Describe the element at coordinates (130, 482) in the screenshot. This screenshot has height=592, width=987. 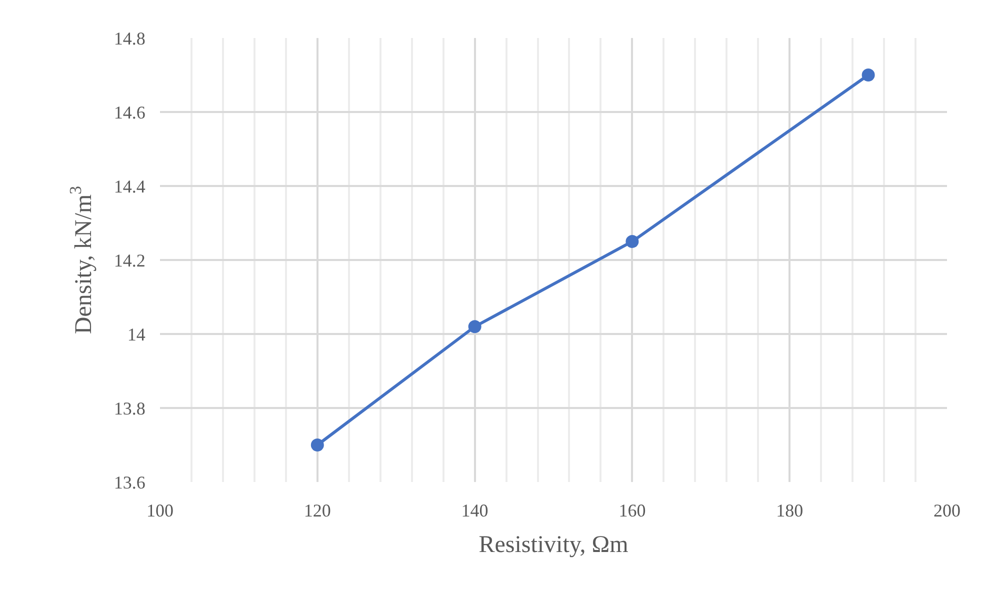
I see `y-tick-label: 13.6` at that location.